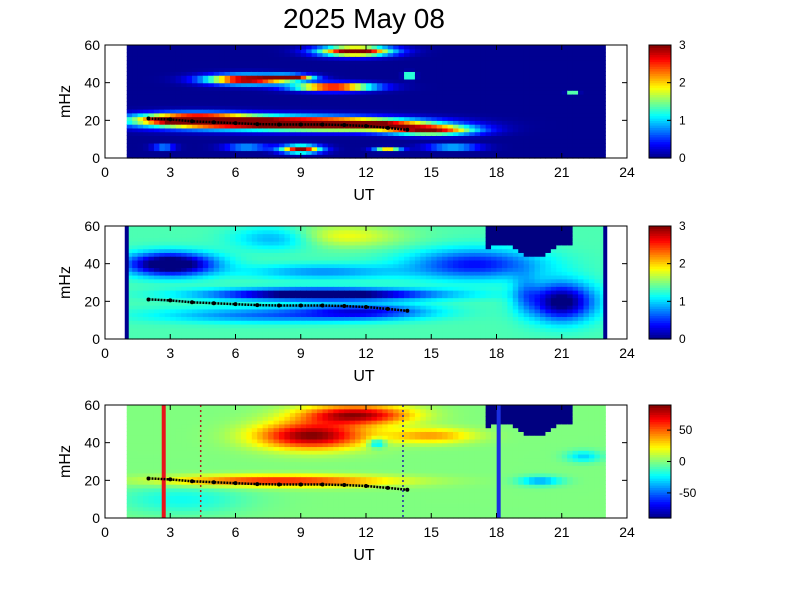  What do you see at coordinates (364, 18) in the screenshot?
I see `figure-title: 2025 May 08` at bounding box center [364, 18].